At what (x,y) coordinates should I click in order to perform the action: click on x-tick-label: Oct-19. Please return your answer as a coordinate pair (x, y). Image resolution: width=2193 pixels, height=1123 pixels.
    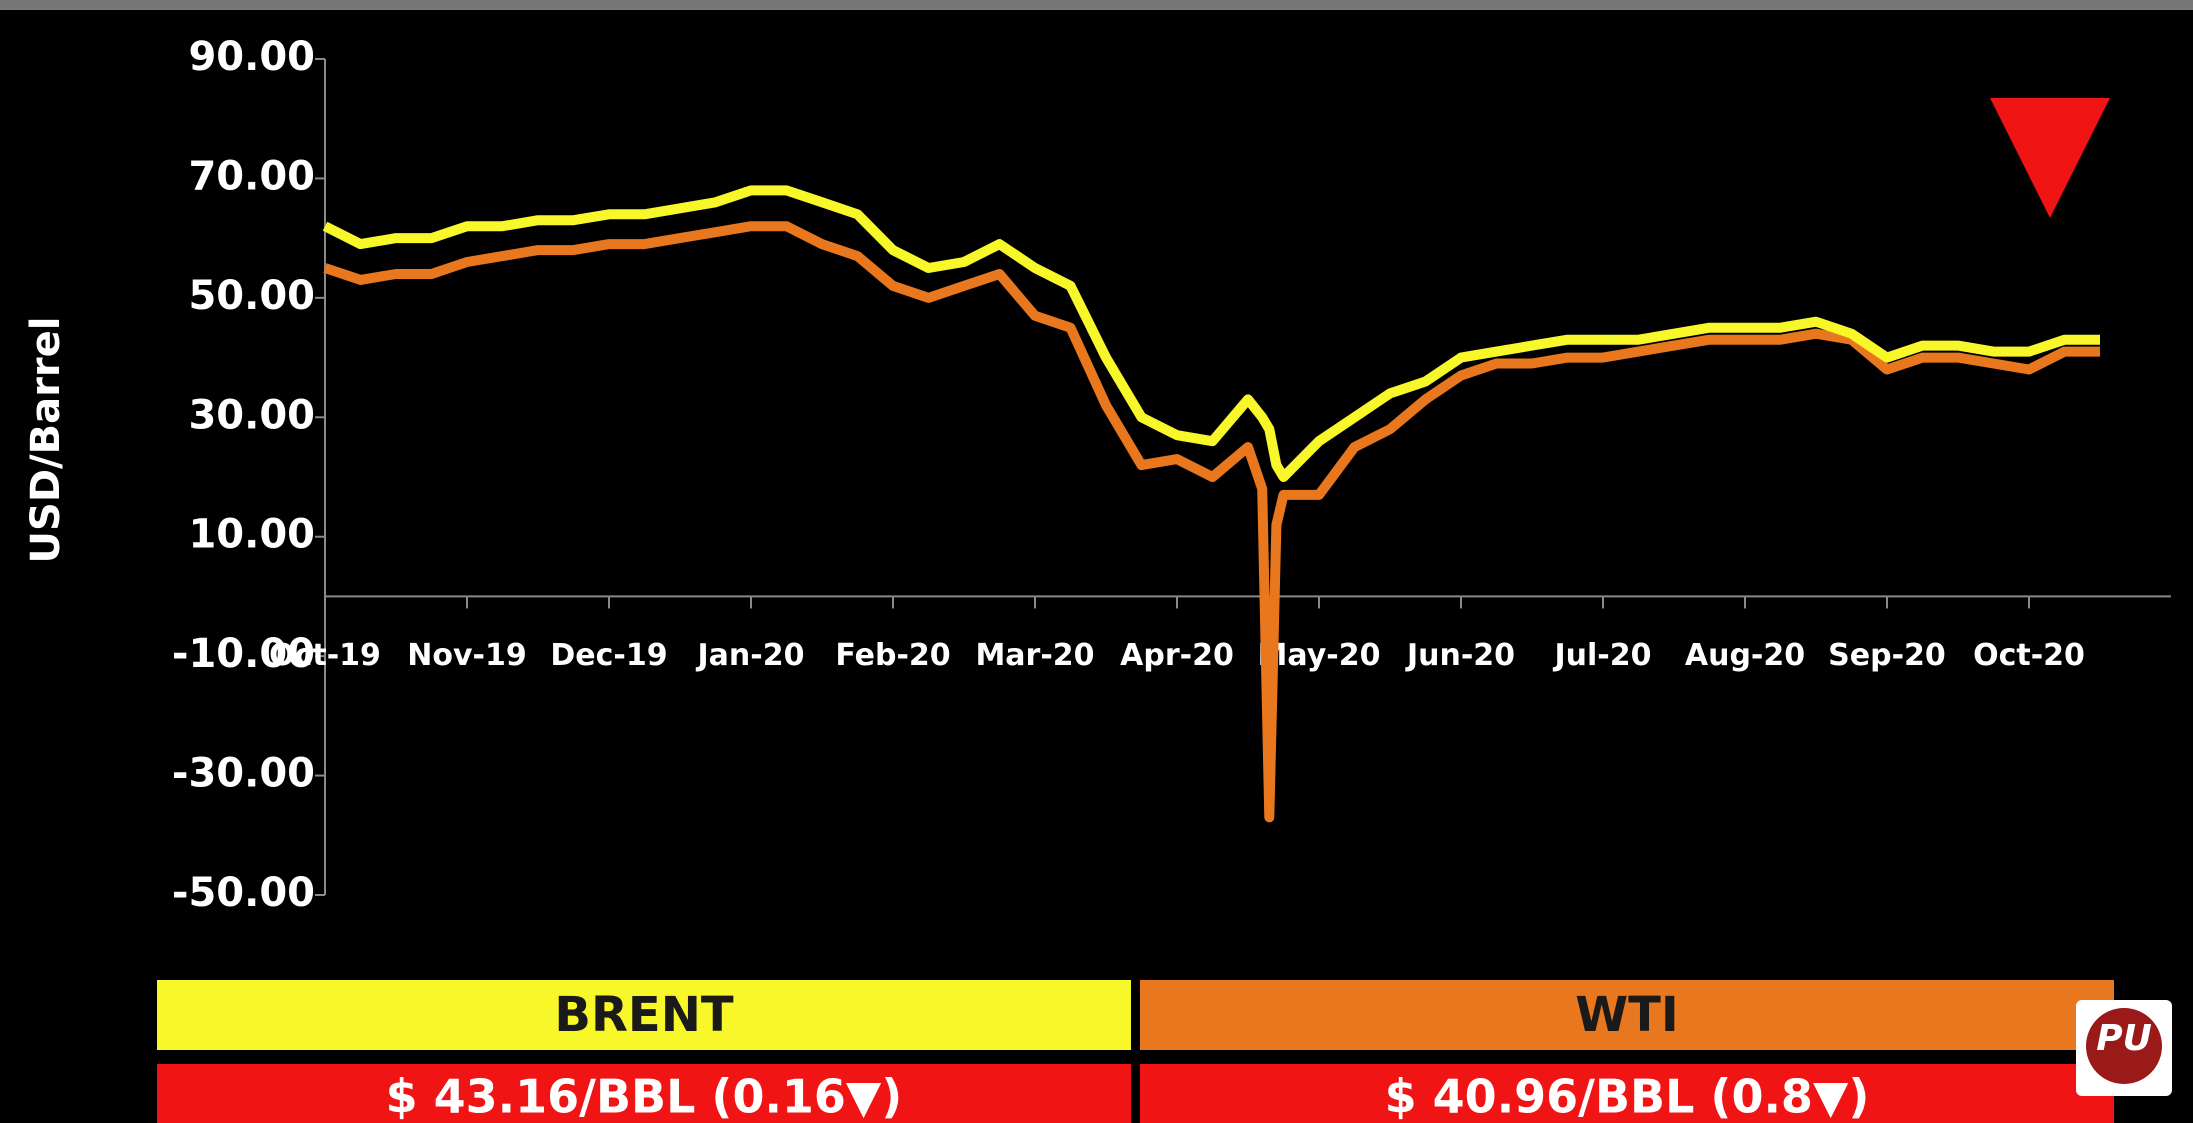
    Looking at the image, I should click on (325, 655).